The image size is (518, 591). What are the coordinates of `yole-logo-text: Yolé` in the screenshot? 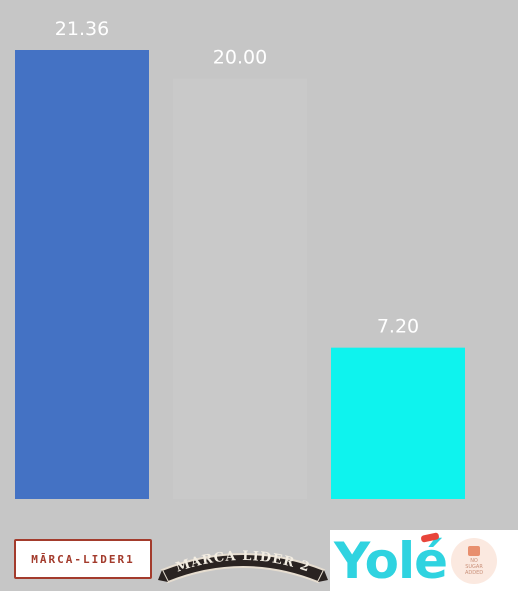 It's located at (391, 560).